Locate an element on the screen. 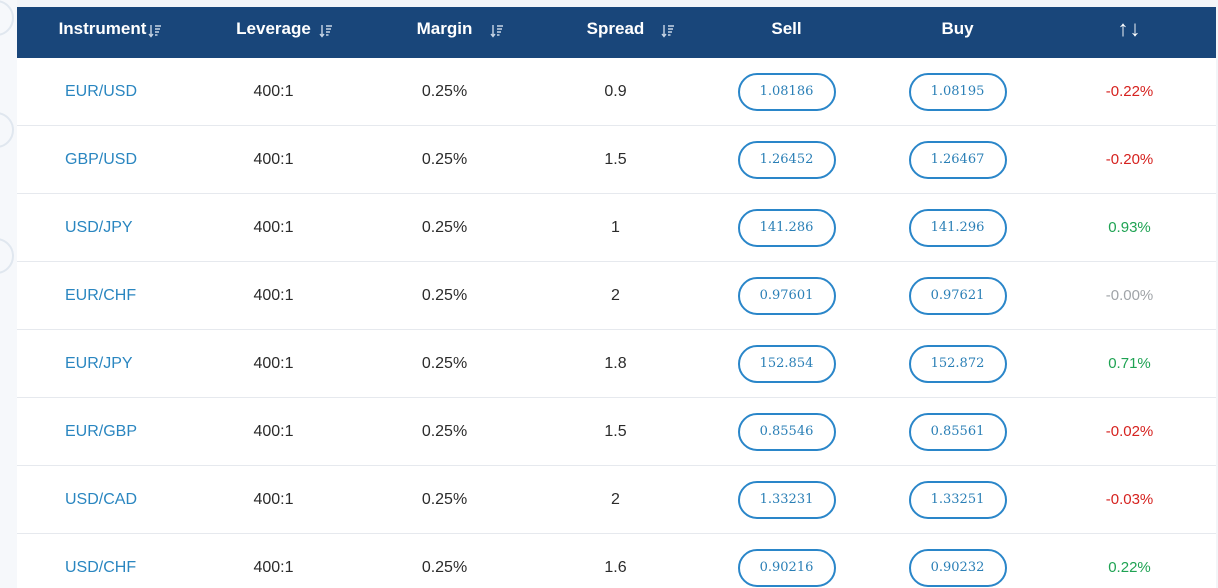 The width and height of the screenshot is (1218, 588). buy-cell: 0.97621 is located at coordinates (957, 295).